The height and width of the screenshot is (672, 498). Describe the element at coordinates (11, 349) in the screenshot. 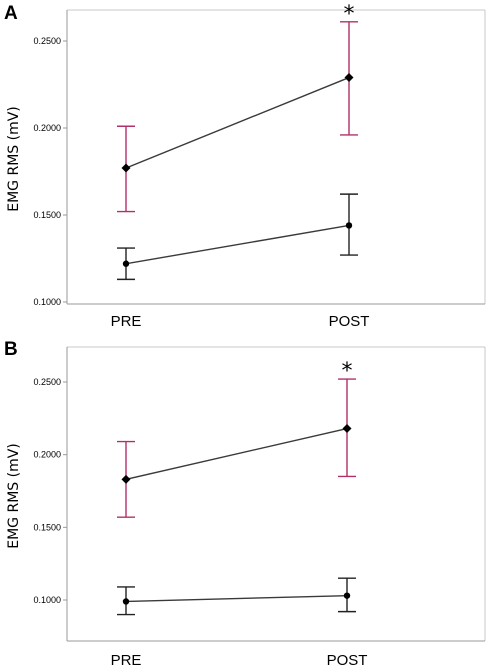

I see `panel-label: B` at that location.